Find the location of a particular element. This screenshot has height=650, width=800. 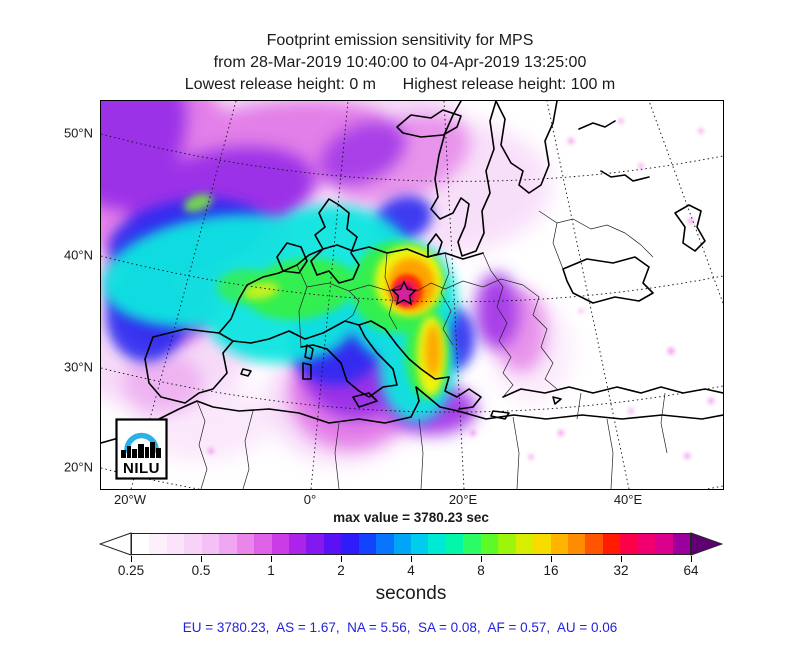

nilu-logo-skyline is located at coordinates (141, 450).